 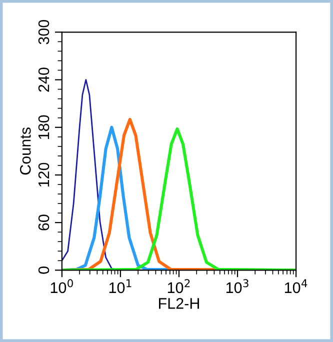 I want to click on y-tick-label: 120, so click(x=44, y=174).